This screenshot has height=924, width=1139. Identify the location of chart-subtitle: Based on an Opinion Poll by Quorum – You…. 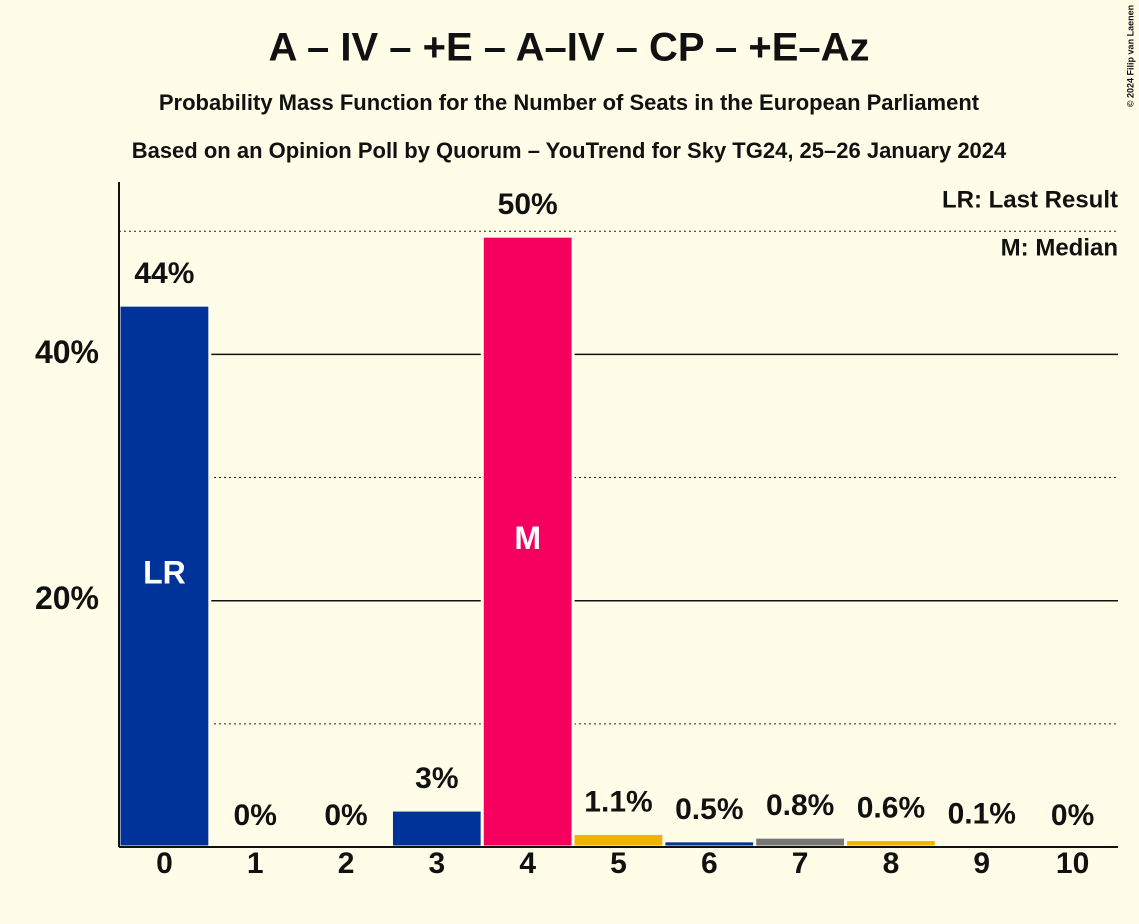
(569, 150).